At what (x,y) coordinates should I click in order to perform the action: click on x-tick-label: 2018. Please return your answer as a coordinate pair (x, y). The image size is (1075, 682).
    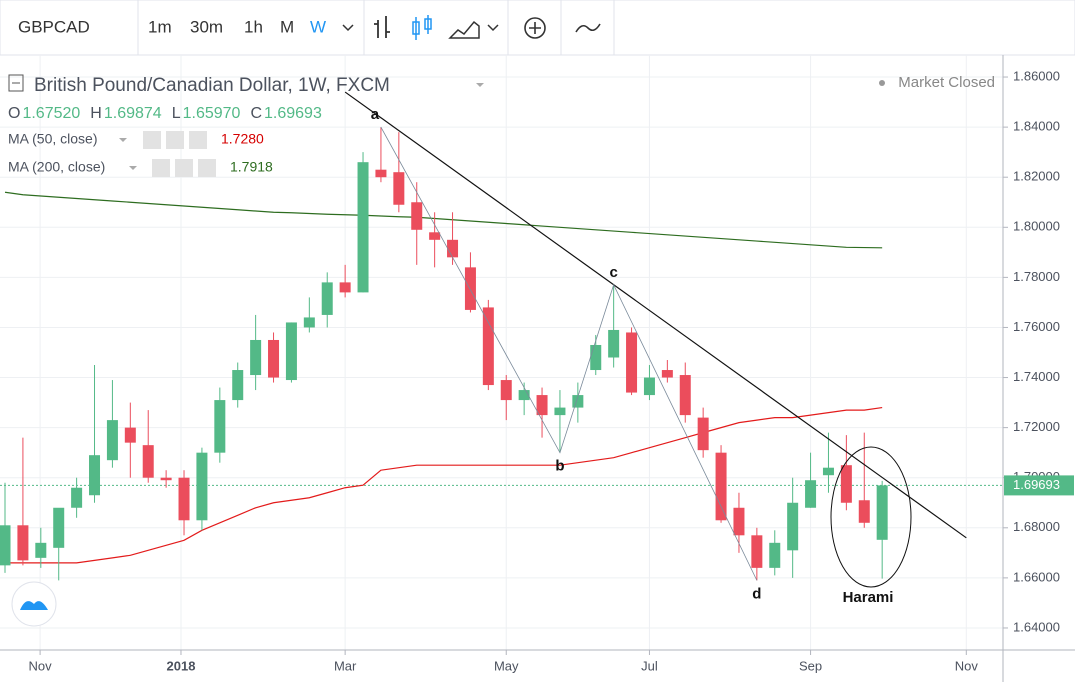
    Looking at the image, I should click on (181, 665).